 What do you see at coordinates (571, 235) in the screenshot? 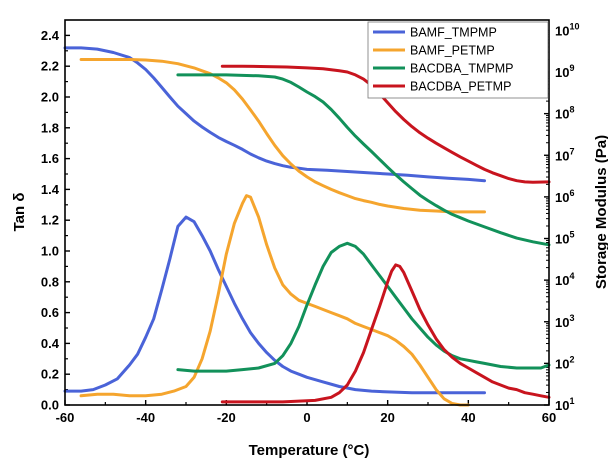
I see `y2-tick-exponent: 5` at bounding box center [571, 235].